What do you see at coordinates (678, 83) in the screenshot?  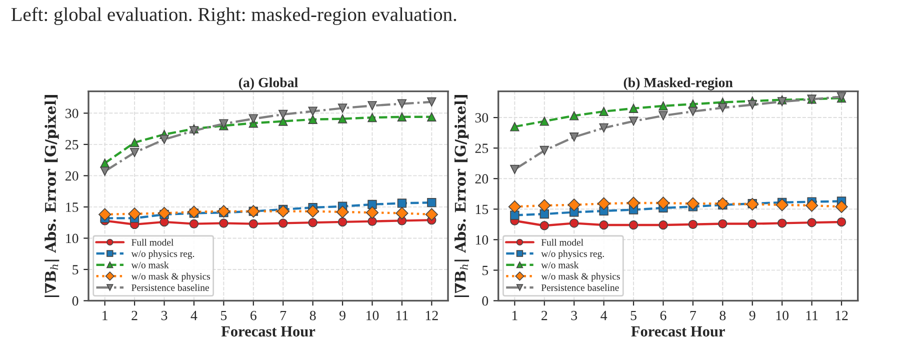 I see `chart-title: (b) Masked-region` at bounding box center [678, 83].